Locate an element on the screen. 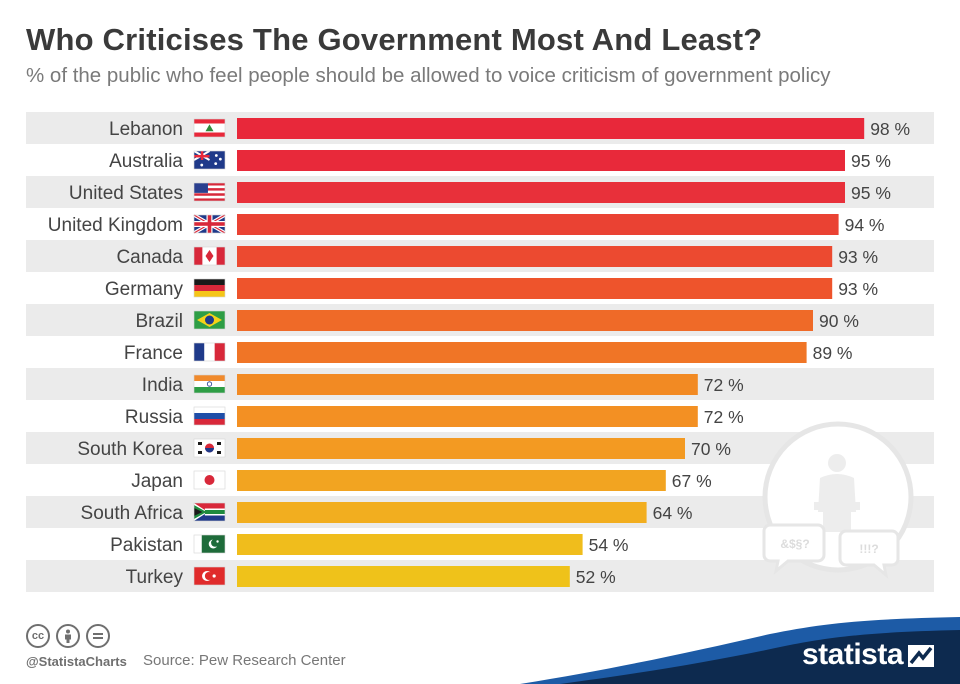 Image resolution: width=960 pixels, height=684 pixels. by-icon is located at coordinates (68, 636).